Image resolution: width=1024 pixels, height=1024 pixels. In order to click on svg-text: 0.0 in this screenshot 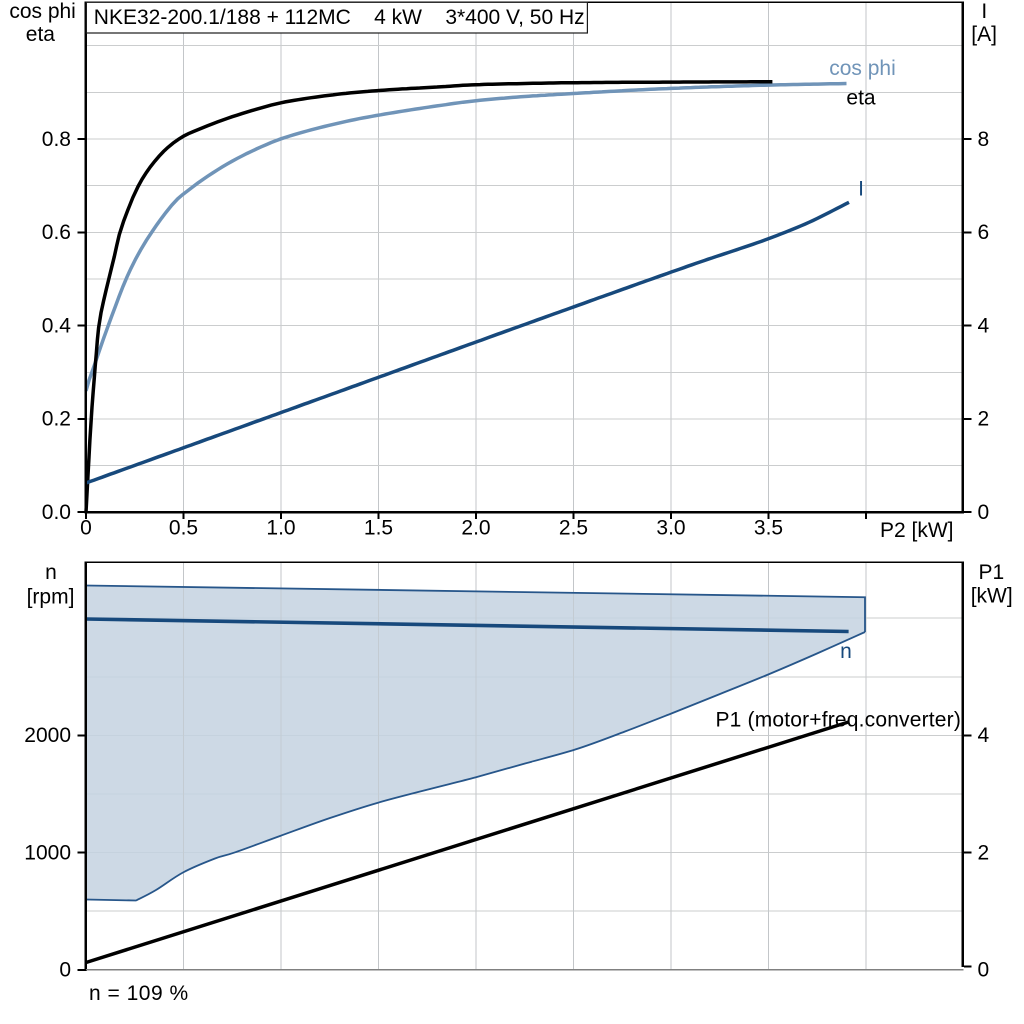, I will do `click(56, 512)`.